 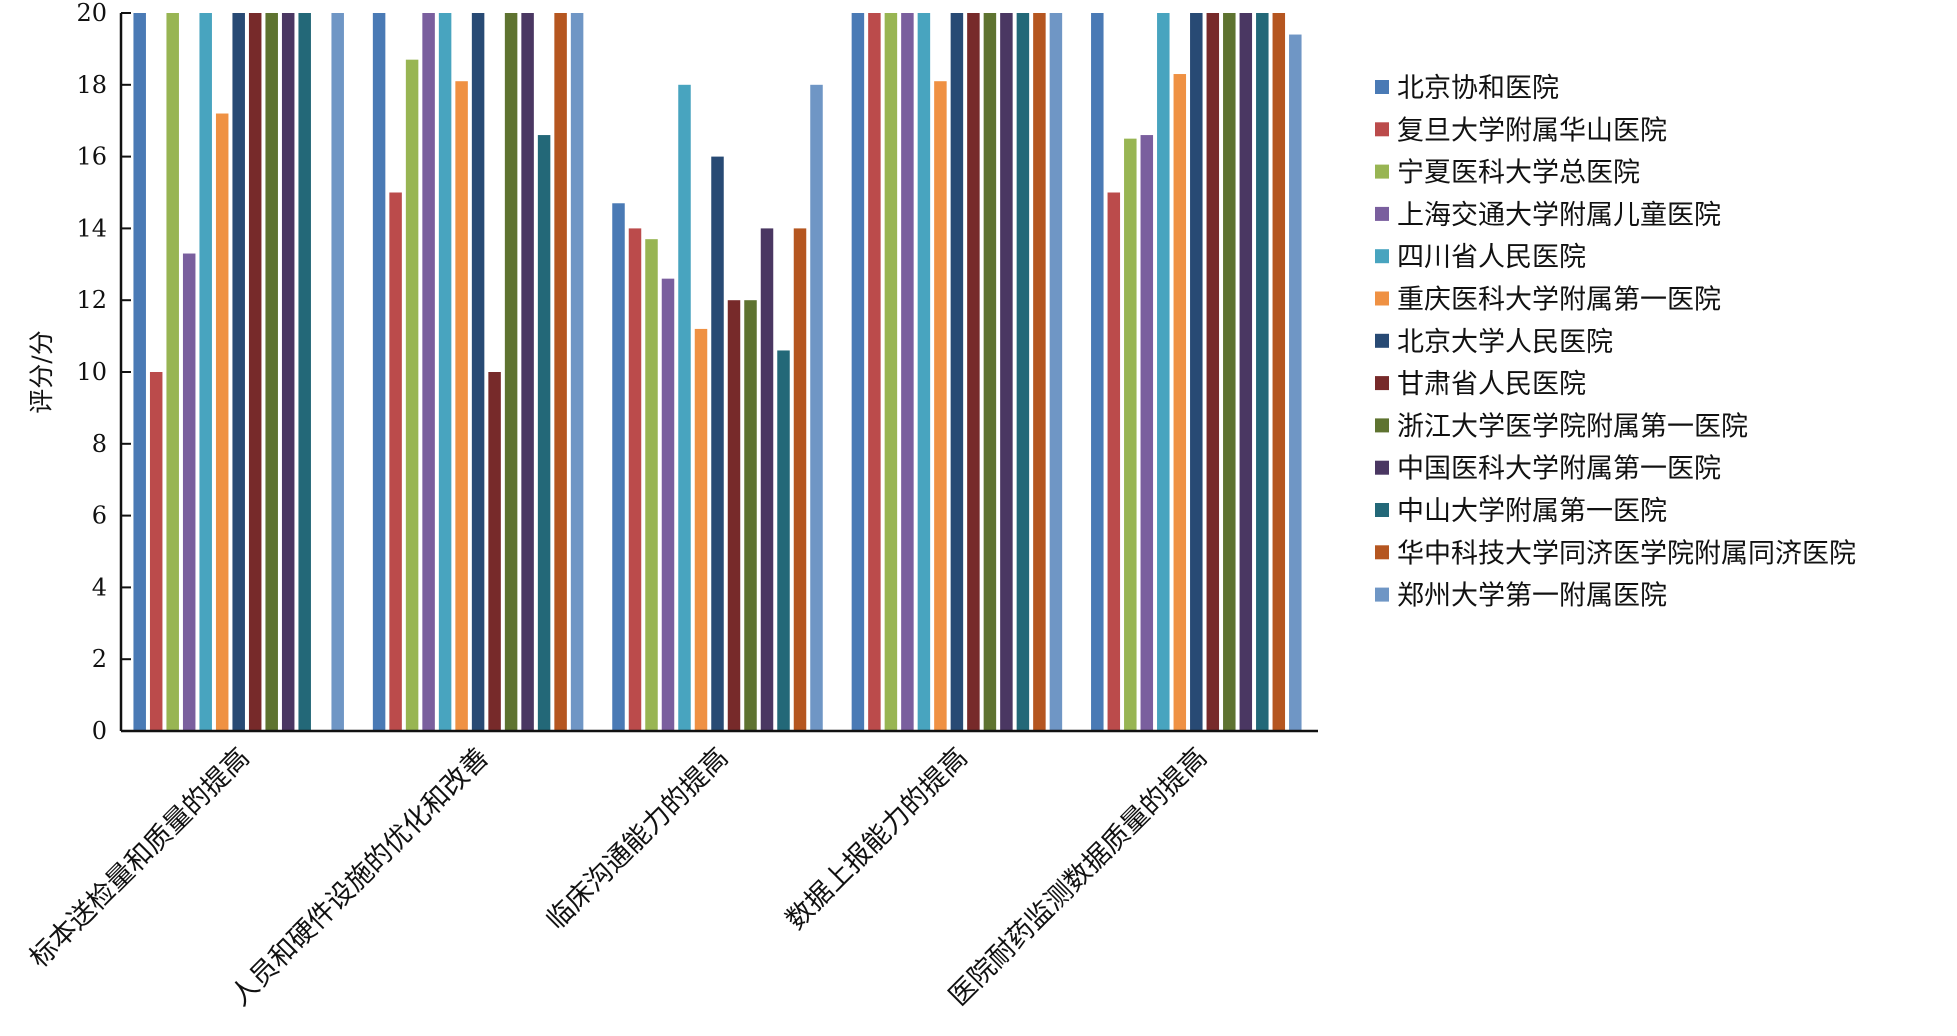 I want to click on y-tick-label: 8, so click(x=99, y=444).